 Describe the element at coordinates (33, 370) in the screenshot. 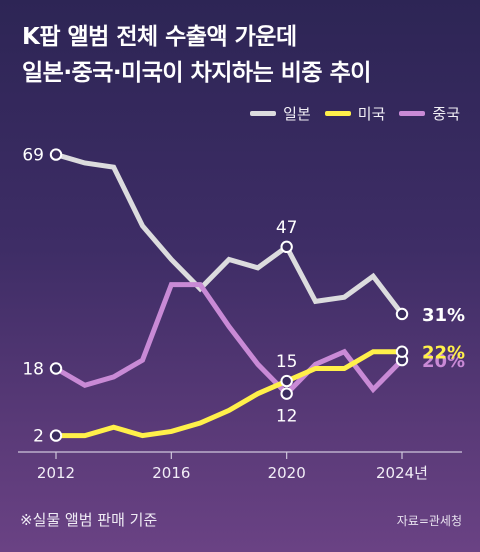

I see `data-label-china-2012: 18` at that location.